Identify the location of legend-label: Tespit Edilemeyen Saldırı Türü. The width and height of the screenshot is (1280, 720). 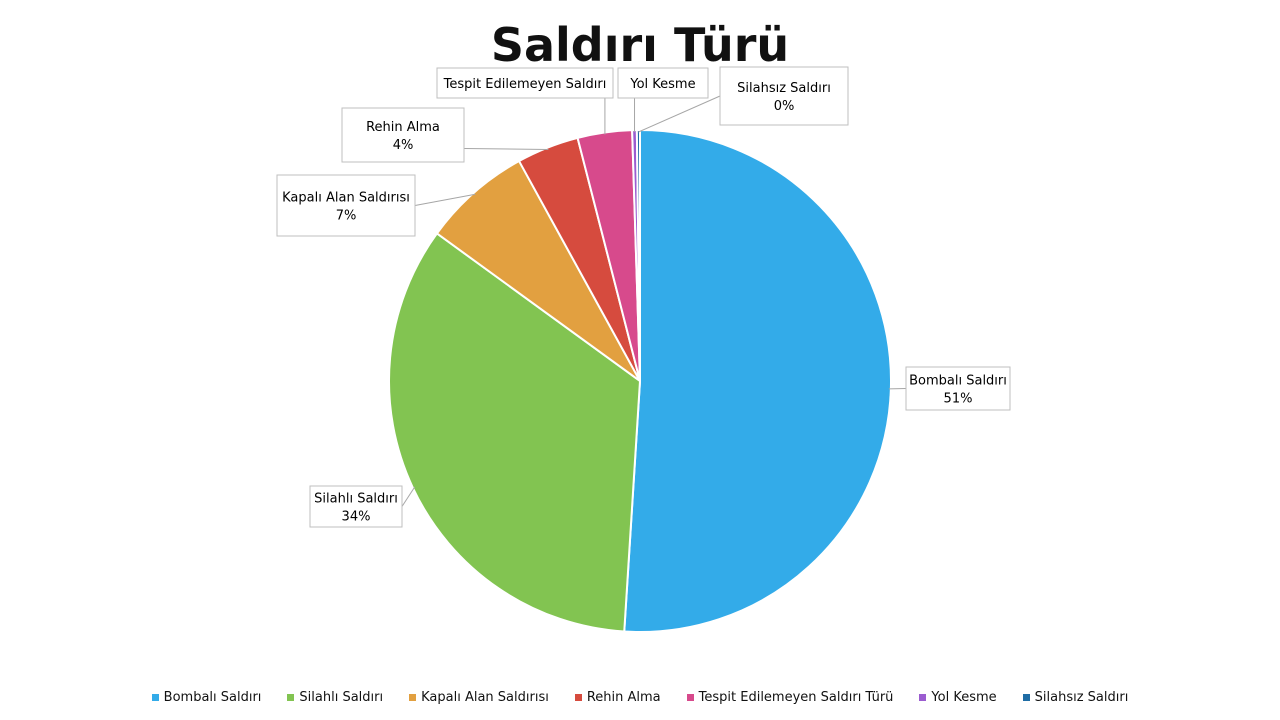
(796, 697).